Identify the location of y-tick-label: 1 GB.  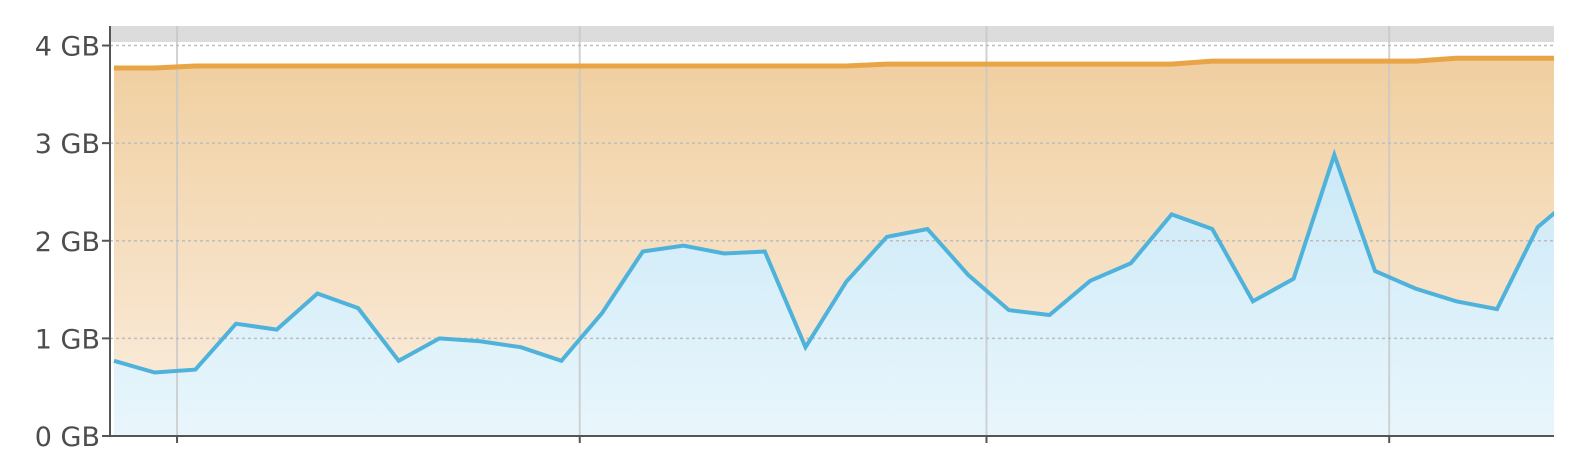
(67, 339).